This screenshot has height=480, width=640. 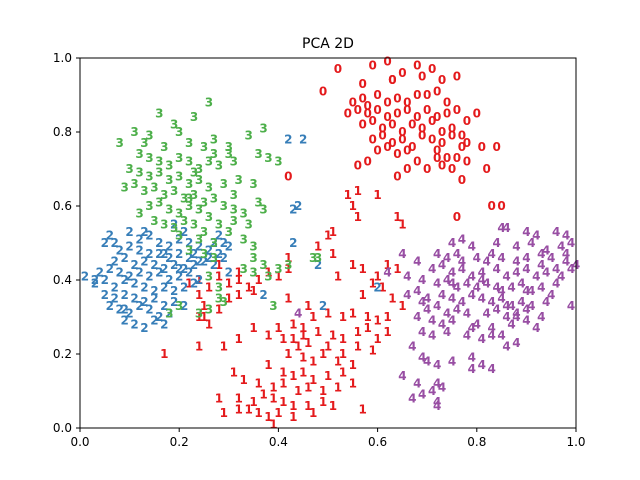 What do you see at coordinates (179, 442) in the screenshot?
I see `x-tick-label: 0.2` at bounding box center [179, 442].